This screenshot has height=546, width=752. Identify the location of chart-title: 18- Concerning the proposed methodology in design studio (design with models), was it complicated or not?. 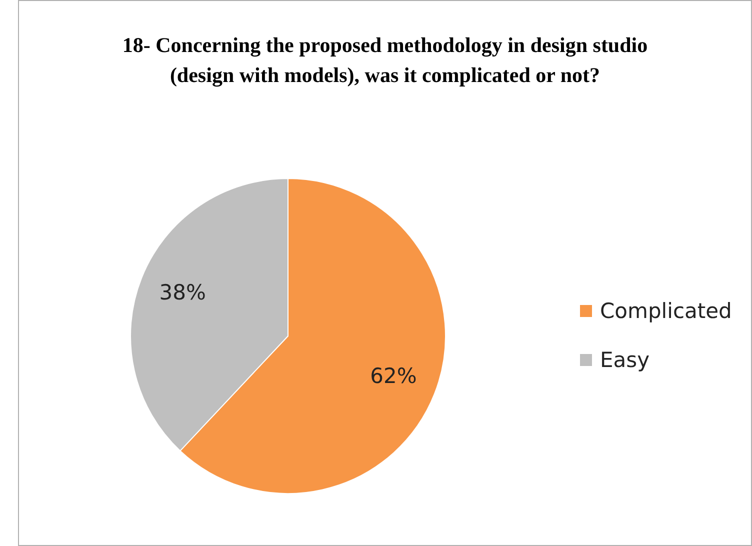
(385, 60).